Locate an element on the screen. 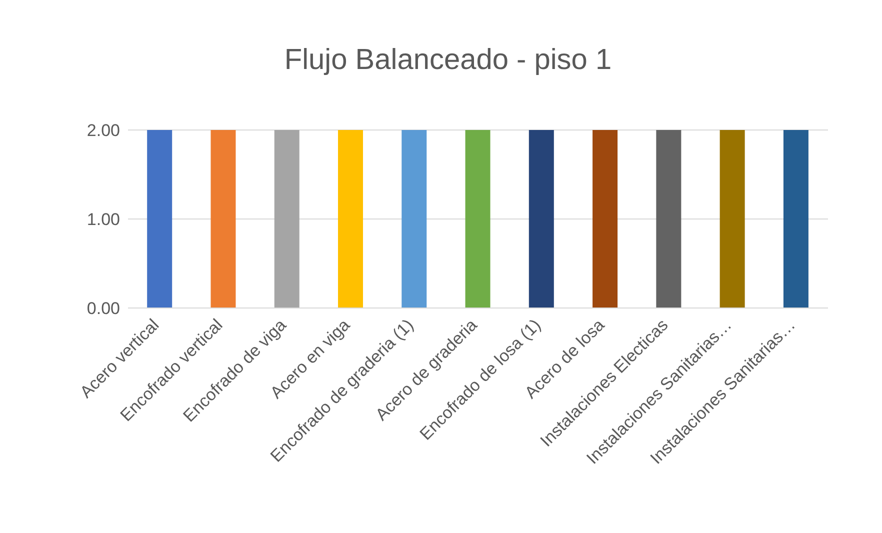  y-tick-label: 2.00 is located at coordinates (103, 130).